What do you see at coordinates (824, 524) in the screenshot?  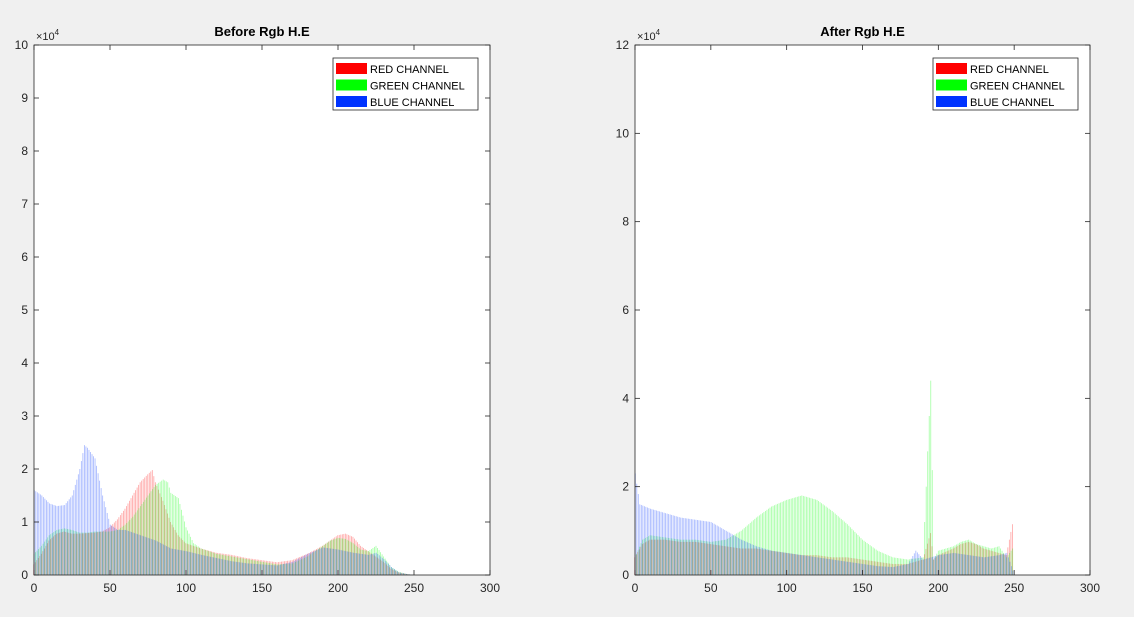 I see `series-blue-channel` at bounding box center [824, 524].